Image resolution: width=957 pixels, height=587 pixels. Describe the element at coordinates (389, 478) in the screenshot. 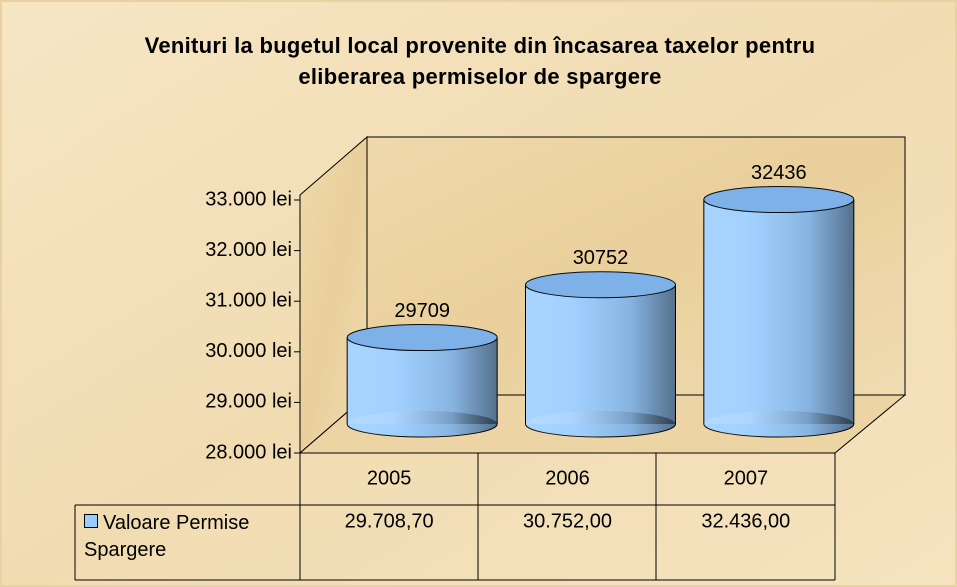

I see `x-tick-label: 2005` at that location.